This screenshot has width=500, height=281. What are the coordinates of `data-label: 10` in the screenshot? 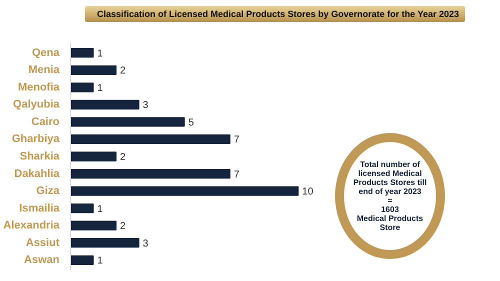 It's located at (308, 192).